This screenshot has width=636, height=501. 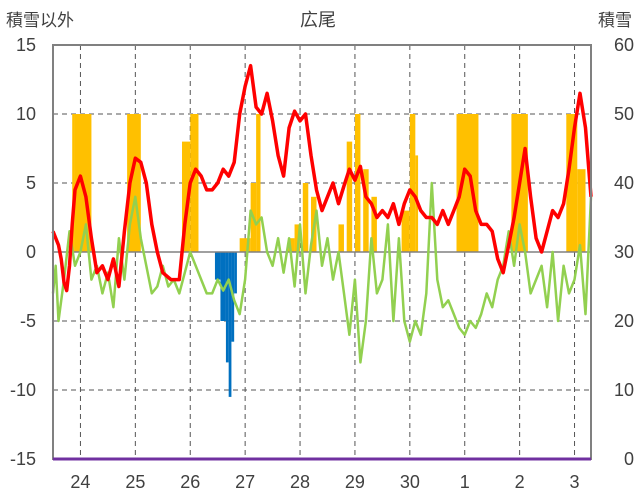 What do you see at coordinates (410, 482) in the screenshot?
I see `x-tick-label: 30` at bounding box center [410, 482].